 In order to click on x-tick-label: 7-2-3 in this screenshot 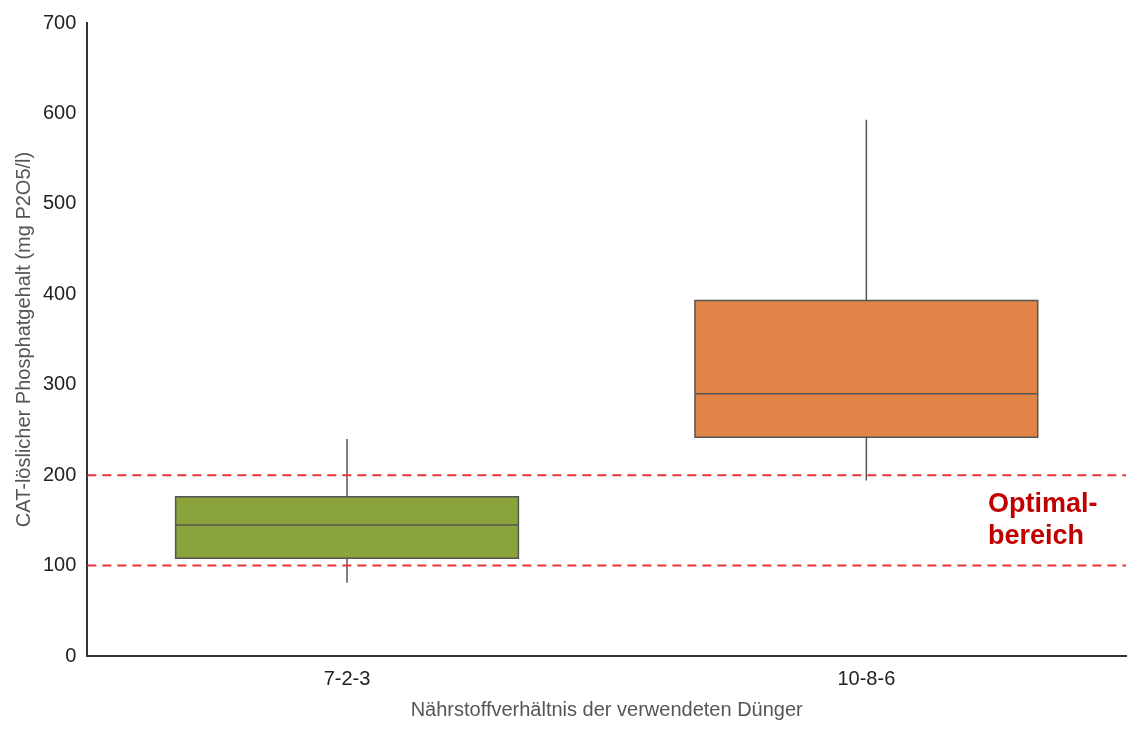, I will do `click(347, 677)`.